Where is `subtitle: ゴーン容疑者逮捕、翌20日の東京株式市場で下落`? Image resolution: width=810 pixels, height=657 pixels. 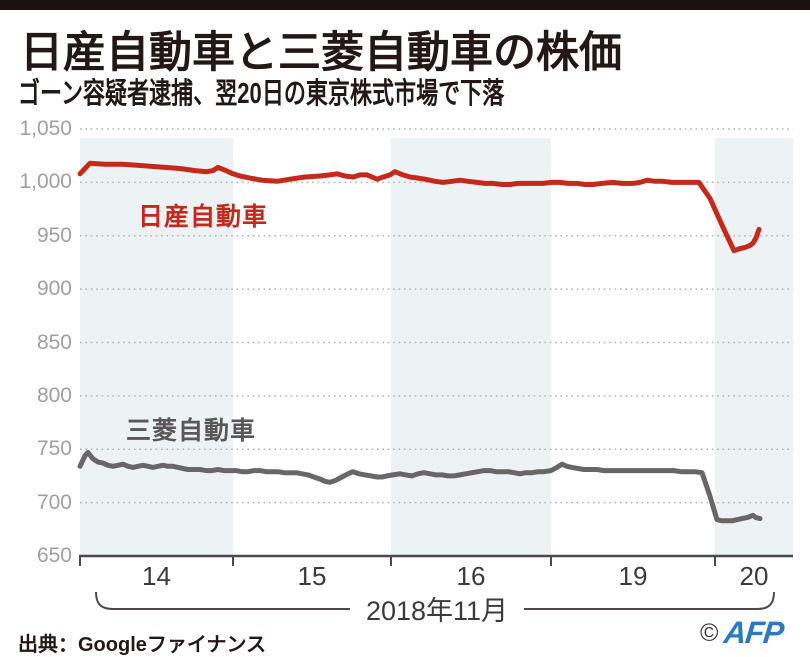 subtitle: ゴーン容疑者逮捕、翌20日の東京株式市場で下落 is located at coordinates (261, 94).